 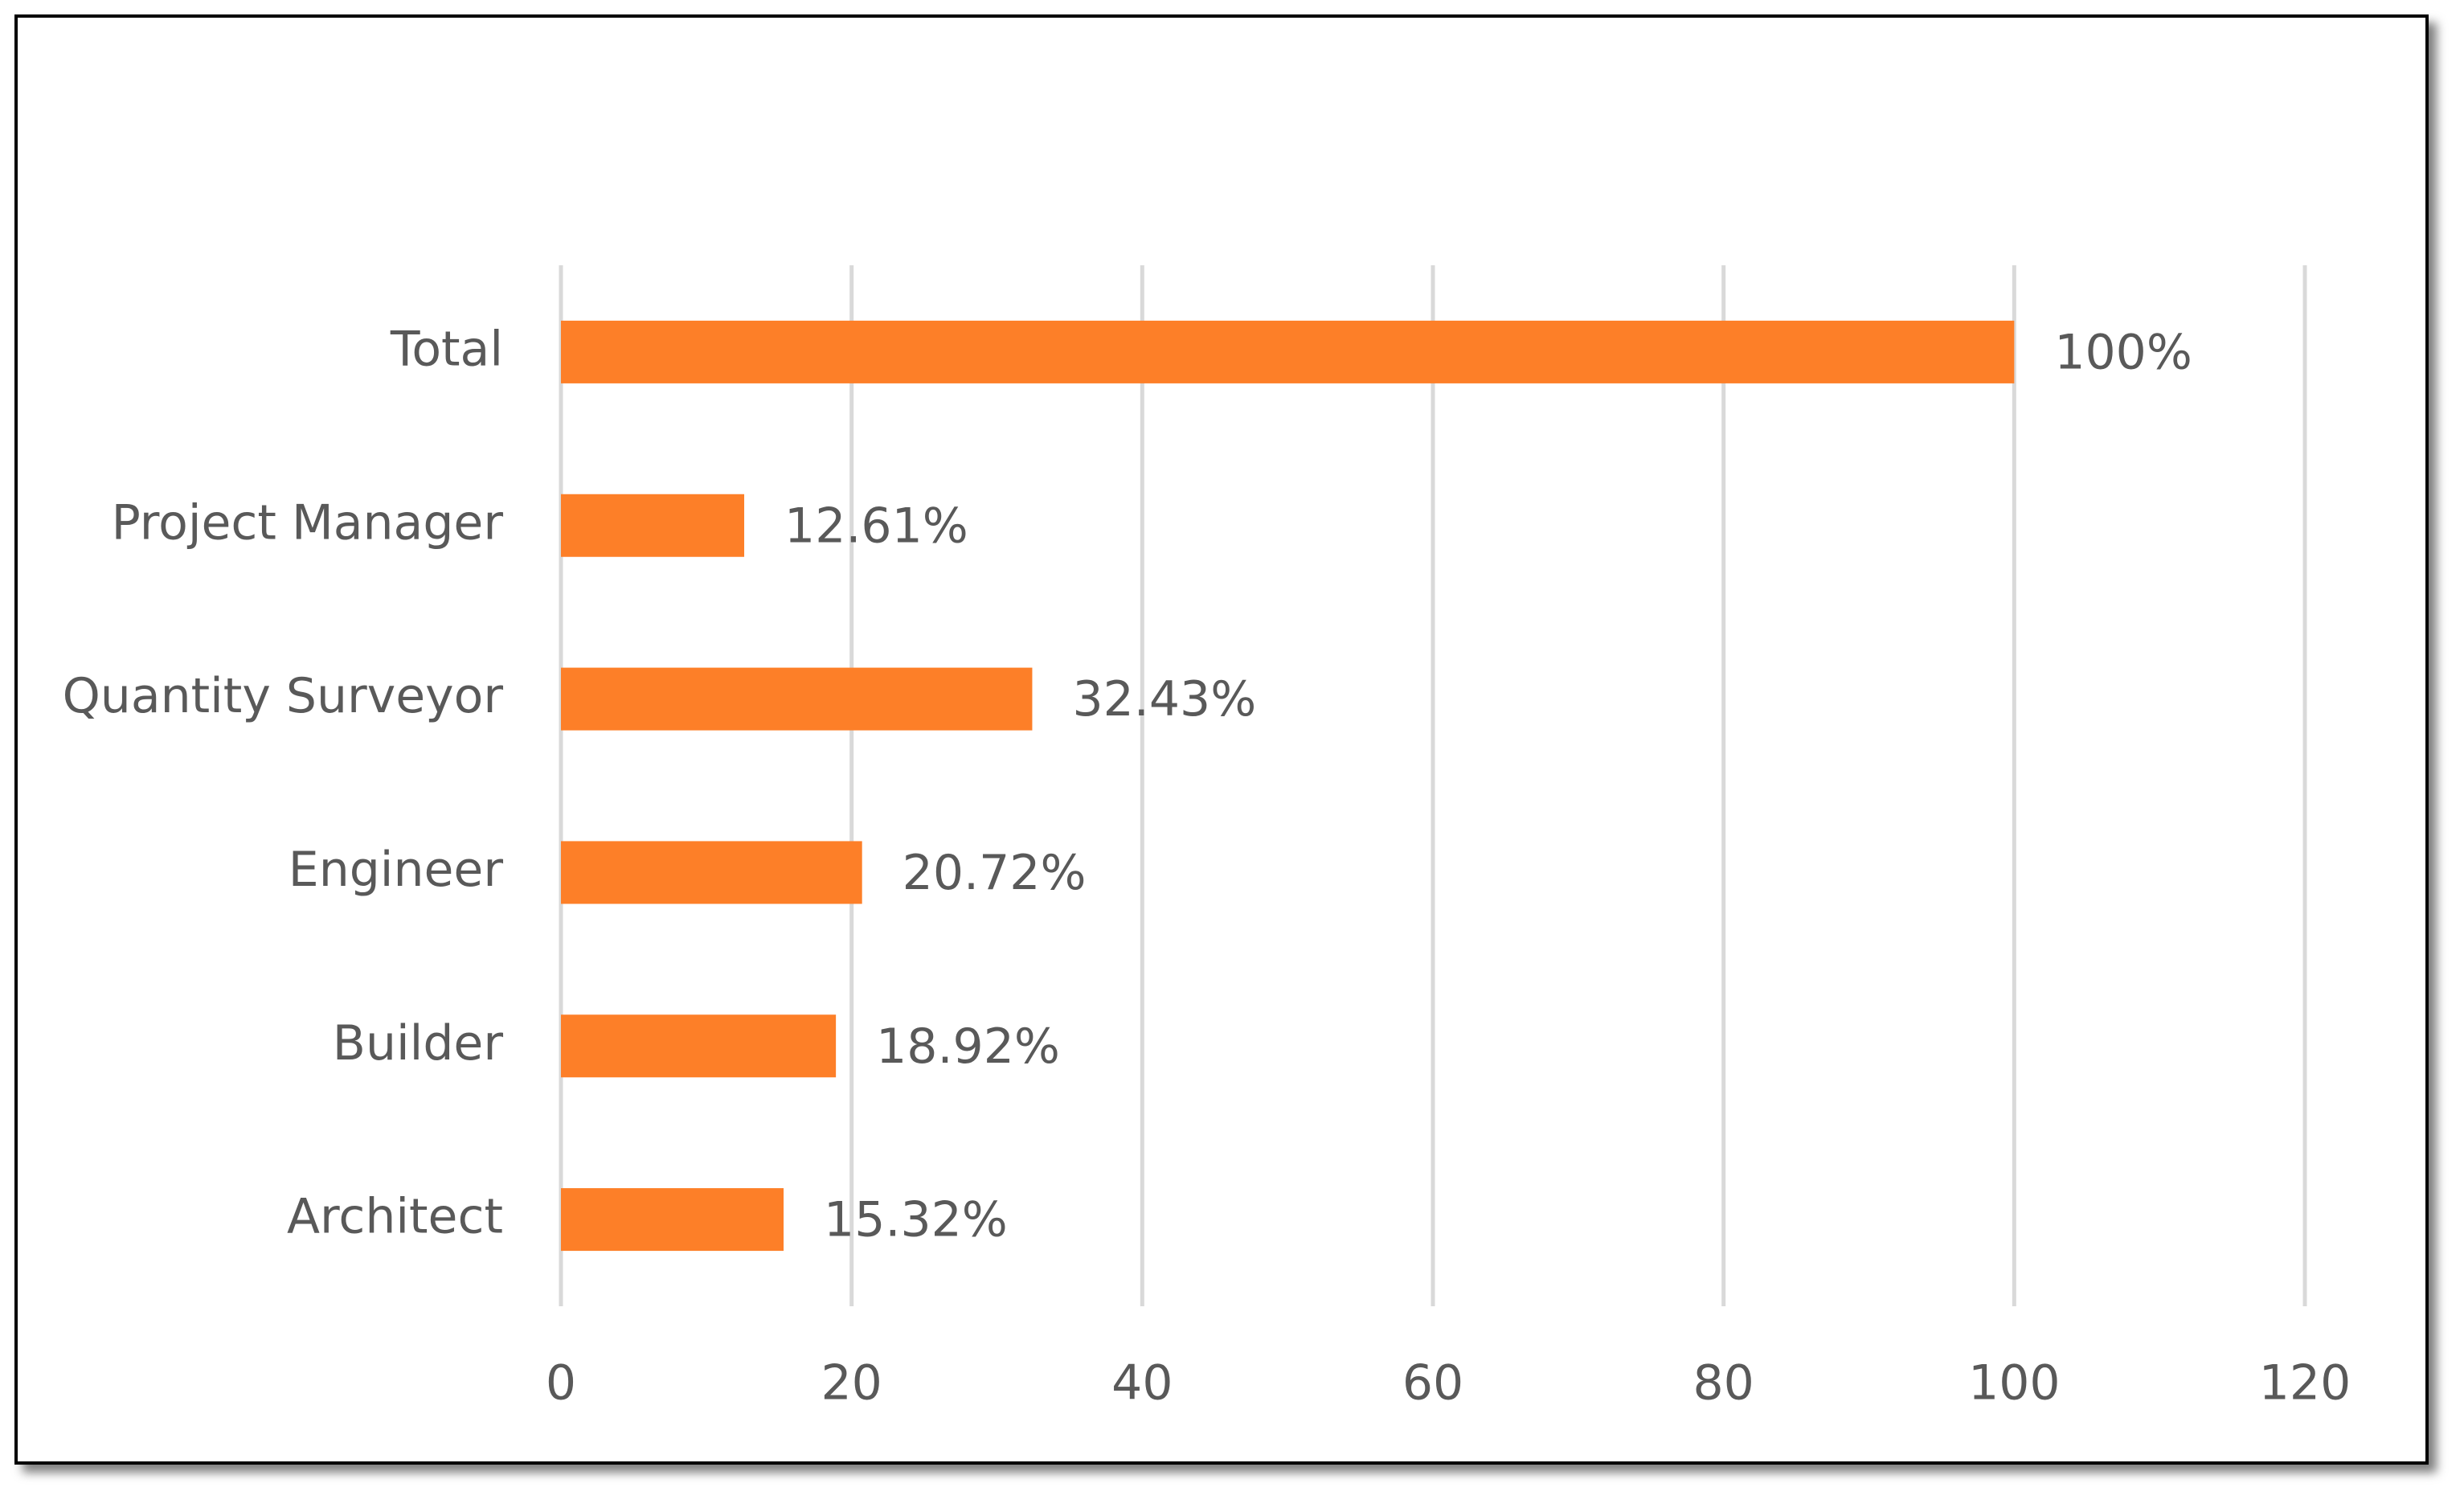 What do you see at coordinates (995, 873) in the screenshot?
I see `value-label: 20.72%` at bounding box center [995, 873].